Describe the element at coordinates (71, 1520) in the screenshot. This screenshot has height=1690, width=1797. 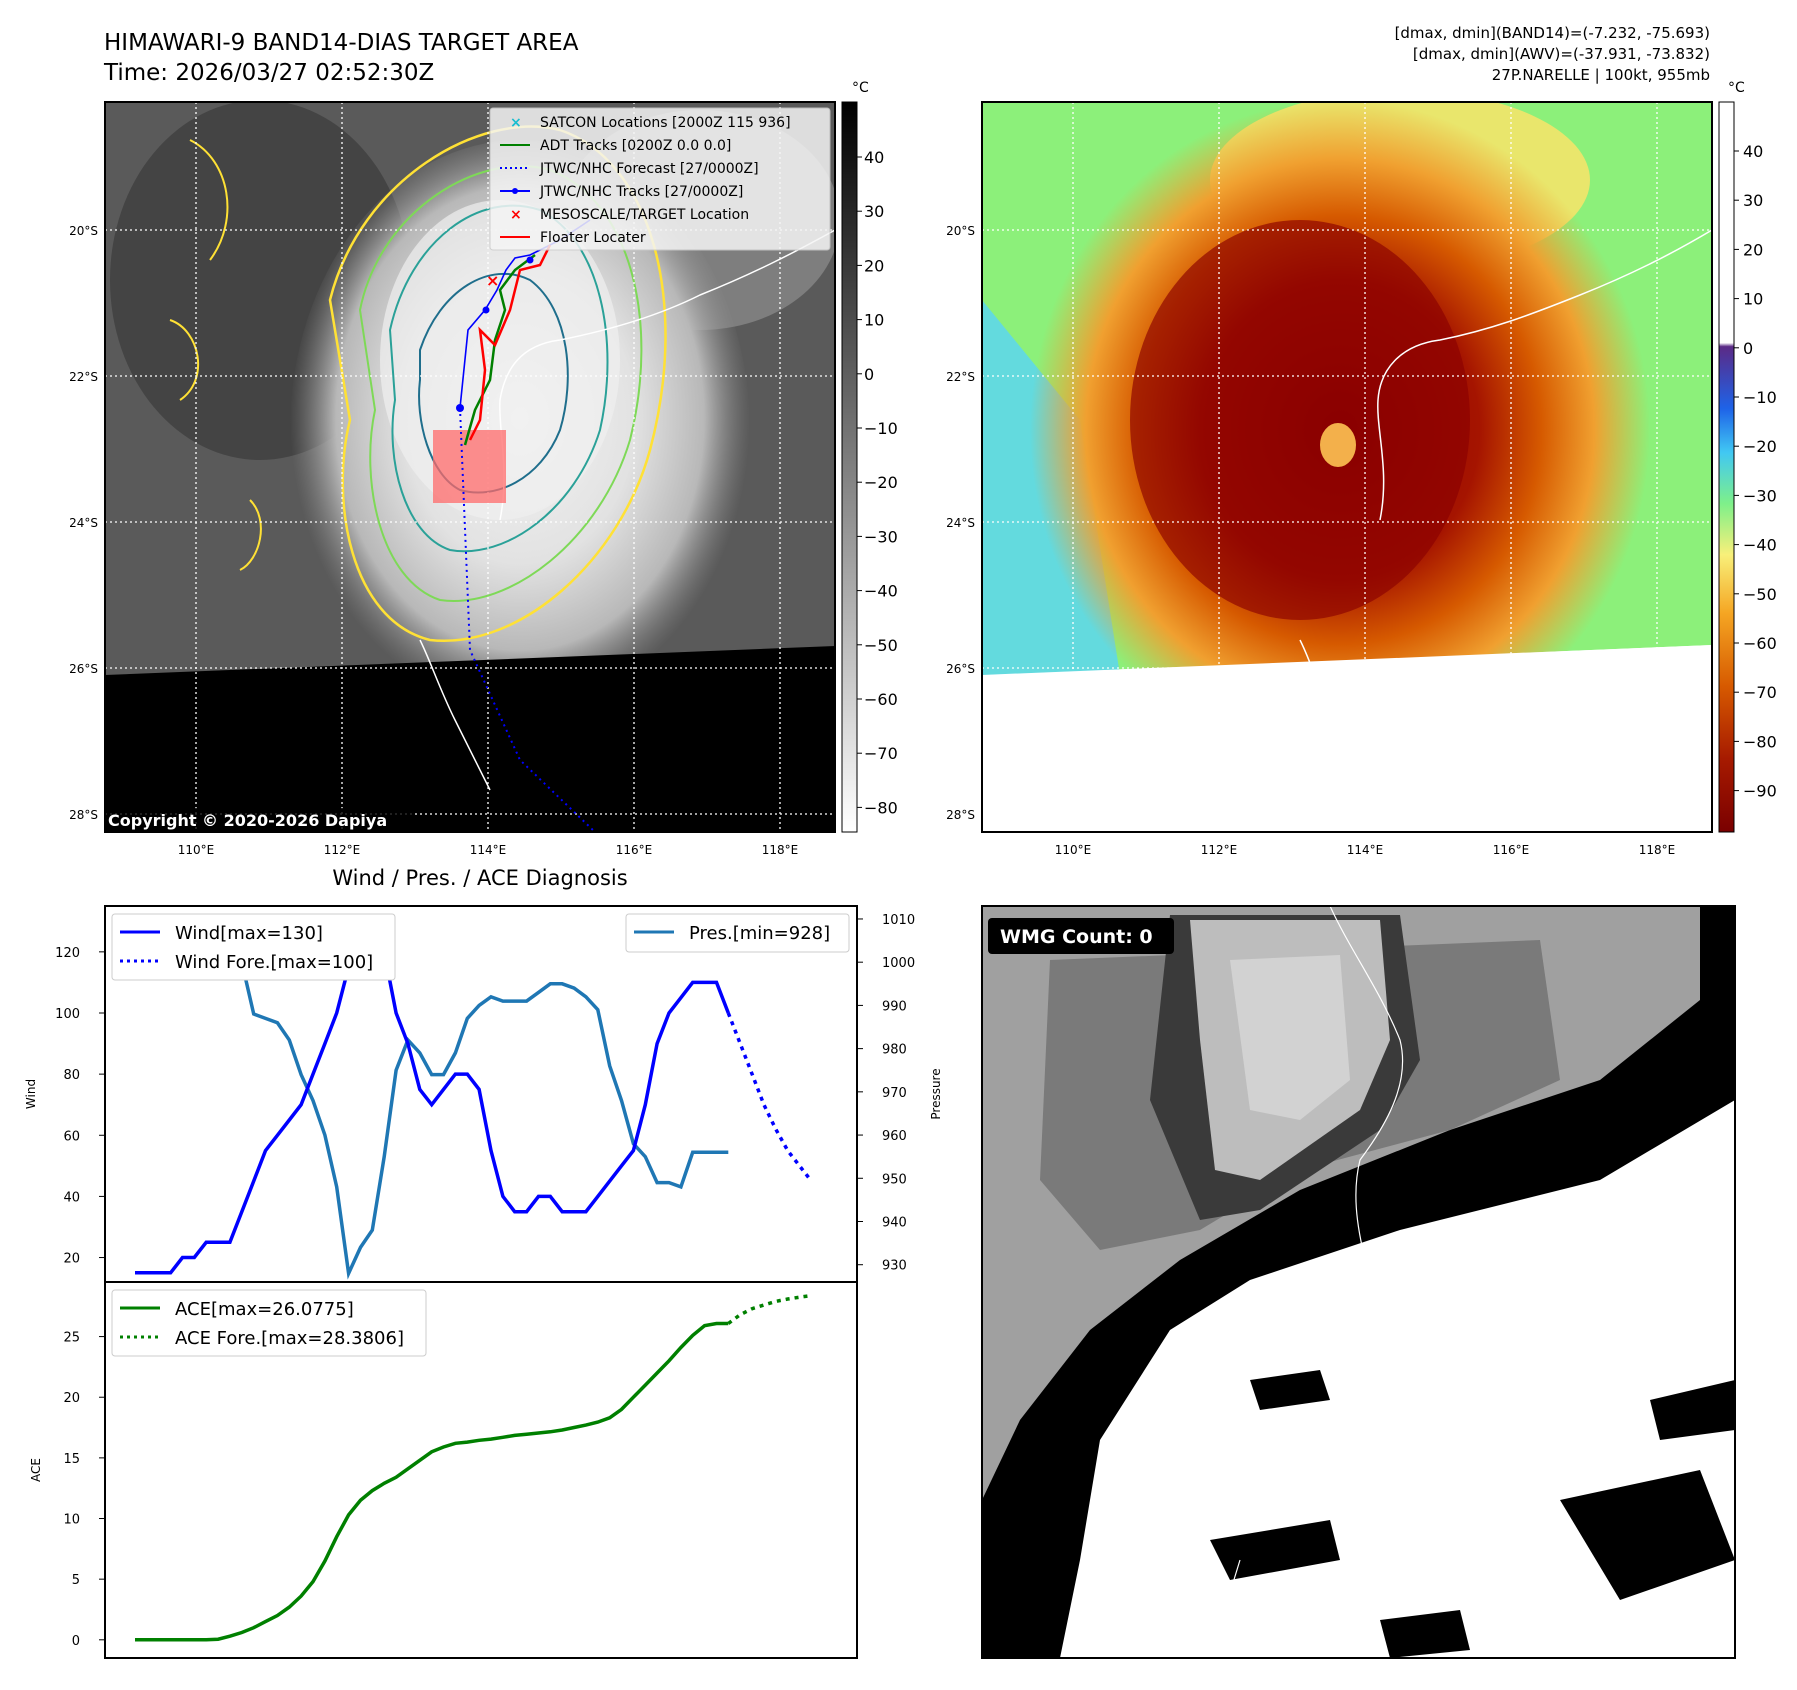
I see `y-tick-label: 10` at that location.